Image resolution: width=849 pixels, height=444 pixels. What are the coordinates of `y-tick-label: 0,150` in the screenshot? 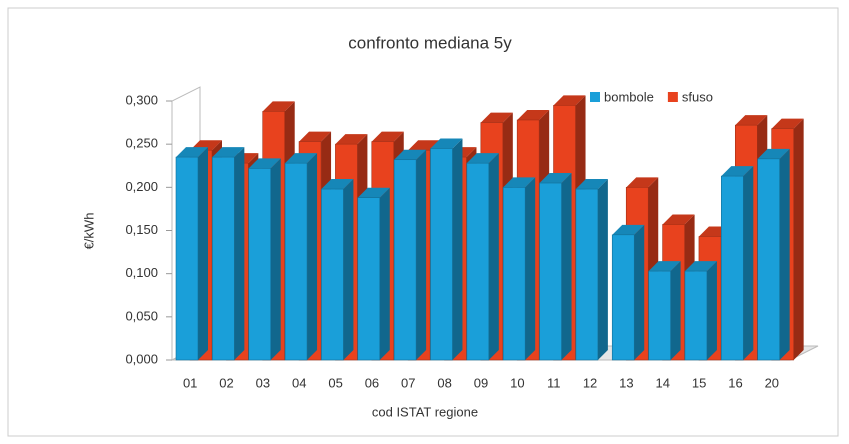 It's located at (141, 229).